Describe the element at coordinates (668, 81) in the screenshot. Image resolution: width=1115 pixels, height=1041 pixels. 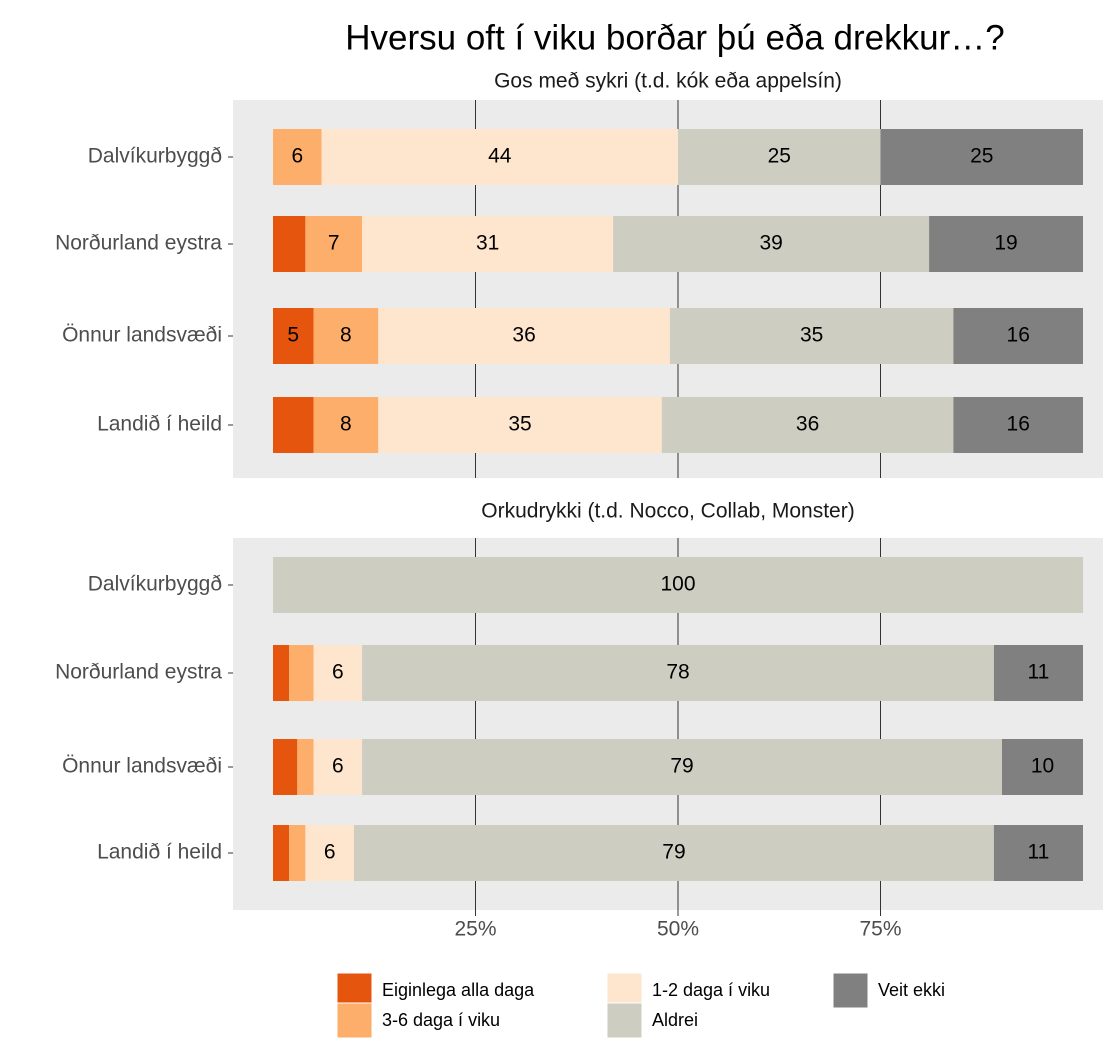
I see `panel-title: Gos með sykri (t.d. kók eða appelsín)` at that location.